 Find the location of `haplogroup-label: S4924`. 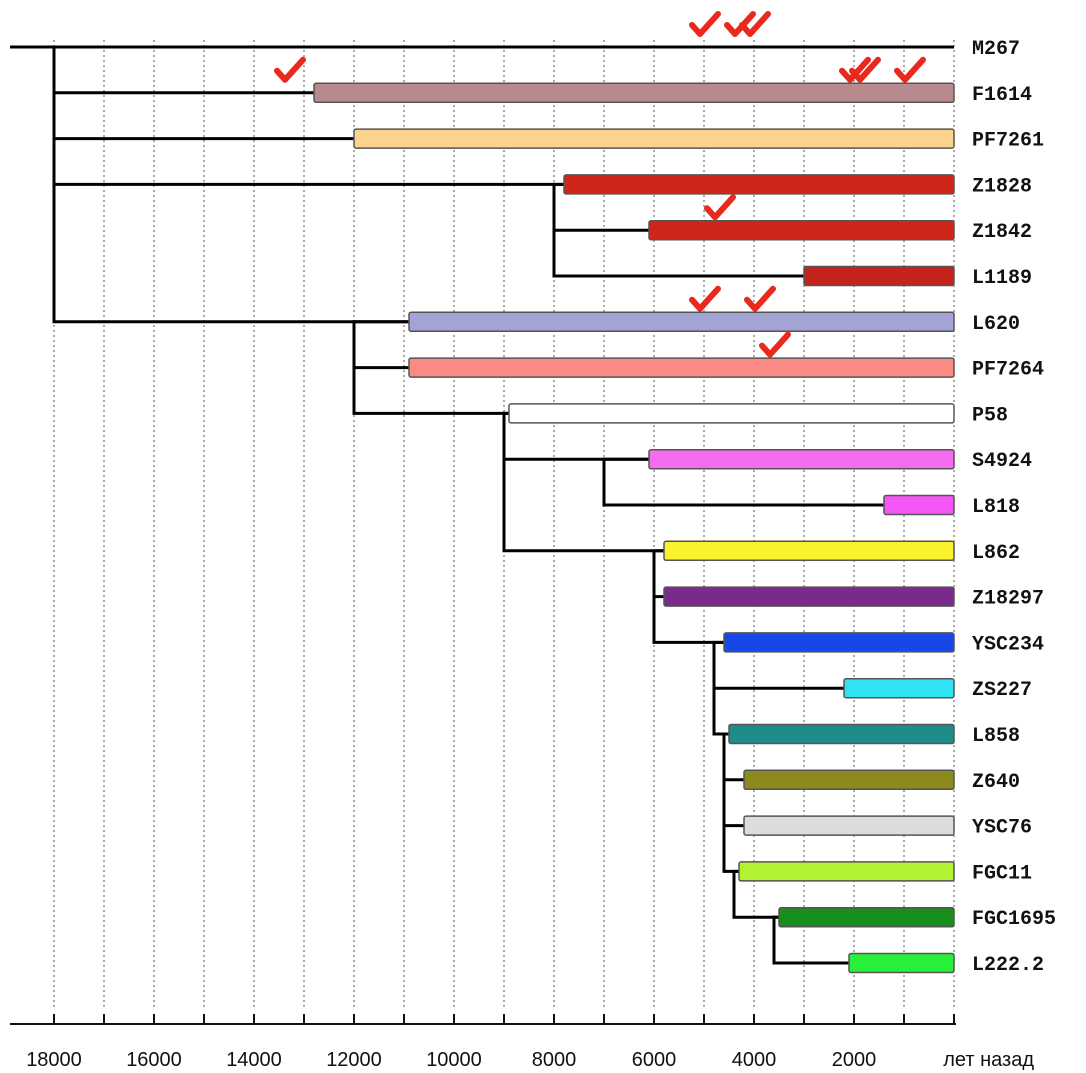

haplogroup-label: S4924 is located at coordinates (1002, 461).